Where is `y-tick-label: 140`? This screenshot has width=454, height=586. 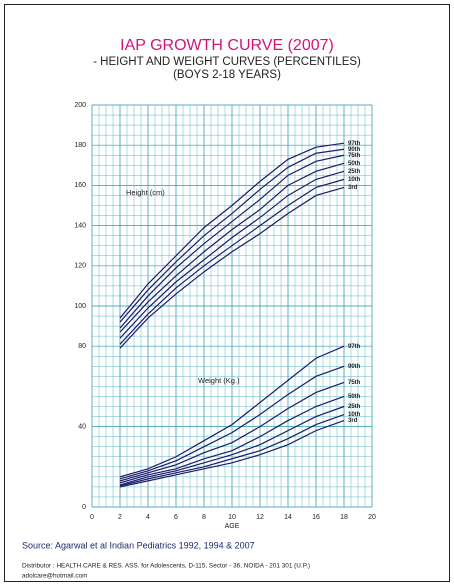
y-tick-label: 140 is located at coordinates (80, 225).